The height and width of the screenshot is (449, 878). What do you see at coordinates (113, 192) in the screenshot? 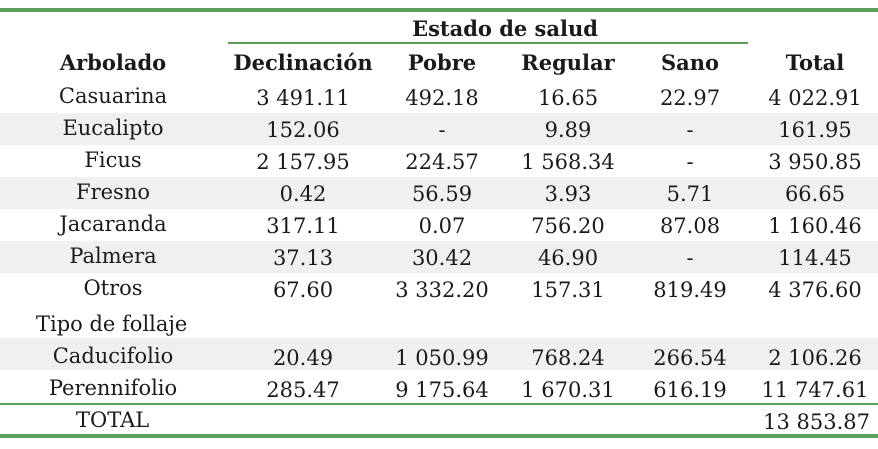
I see `row-name: Fresno` at bounding box center [113, 192].